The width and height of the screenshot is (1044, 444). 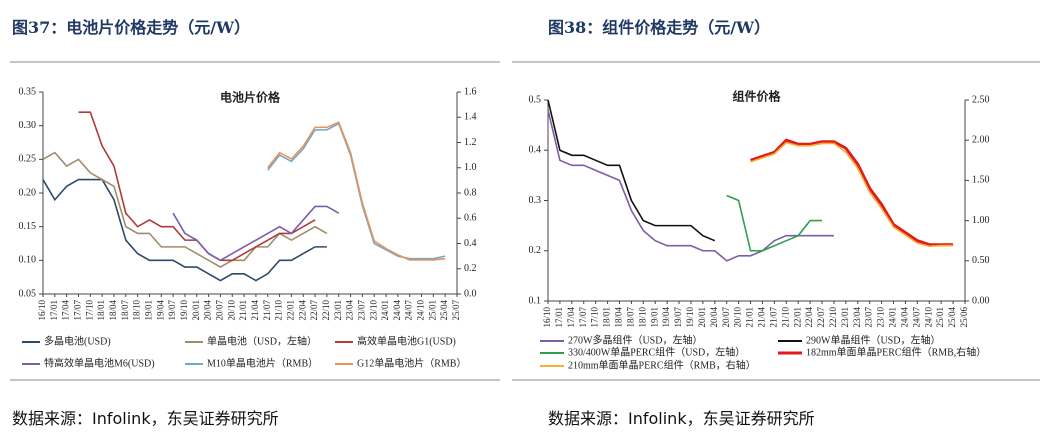 What do you see at coordinates (662, 364) in the screenshot?
I see `legend-label: 210mm单面单晶PERC组件（RMB，右轴）` at bounding box center [662, 364].